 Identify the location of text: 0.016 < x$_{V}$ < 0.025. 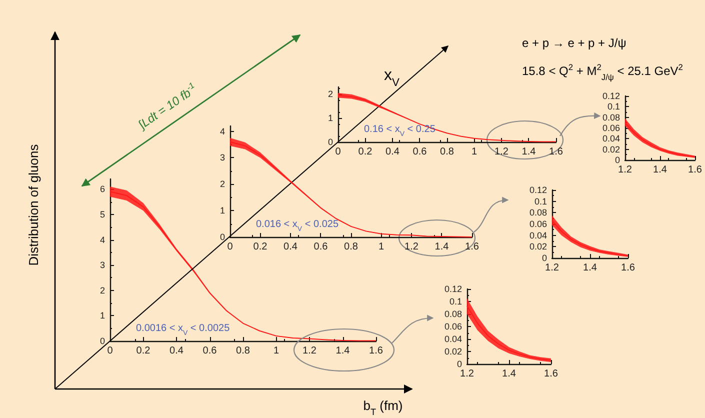
(297, 225).